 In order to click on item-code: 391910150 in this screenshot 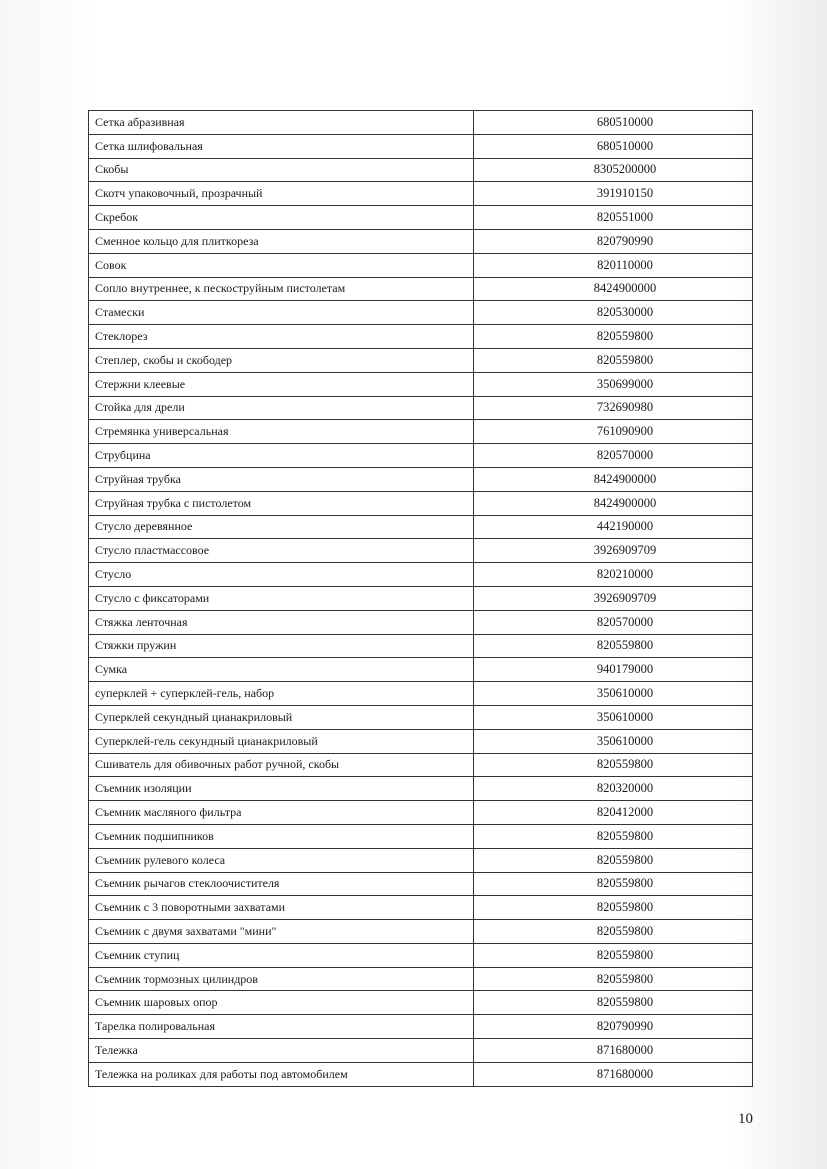, I will do `click(613, 194)`.